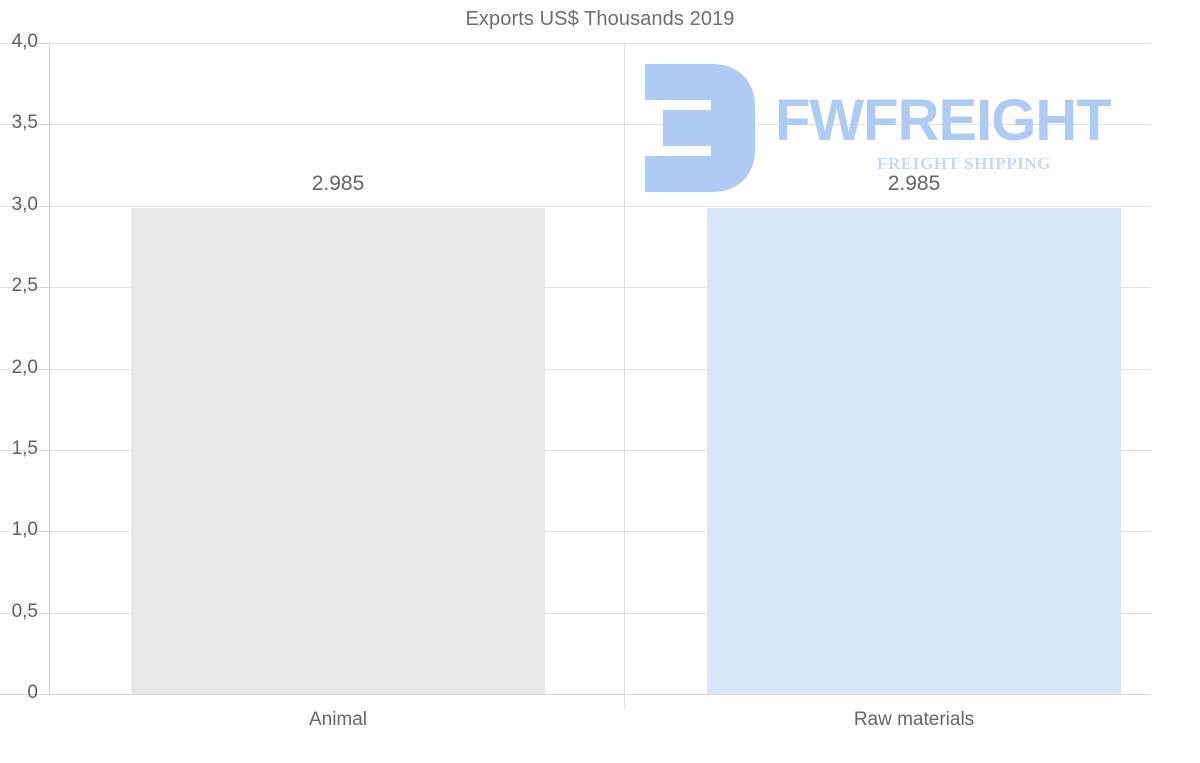 The width and height of the screenshot is (1200, 763). I want to click on chart-title: Exports US$ Thousands 2019, so click(600, 19).